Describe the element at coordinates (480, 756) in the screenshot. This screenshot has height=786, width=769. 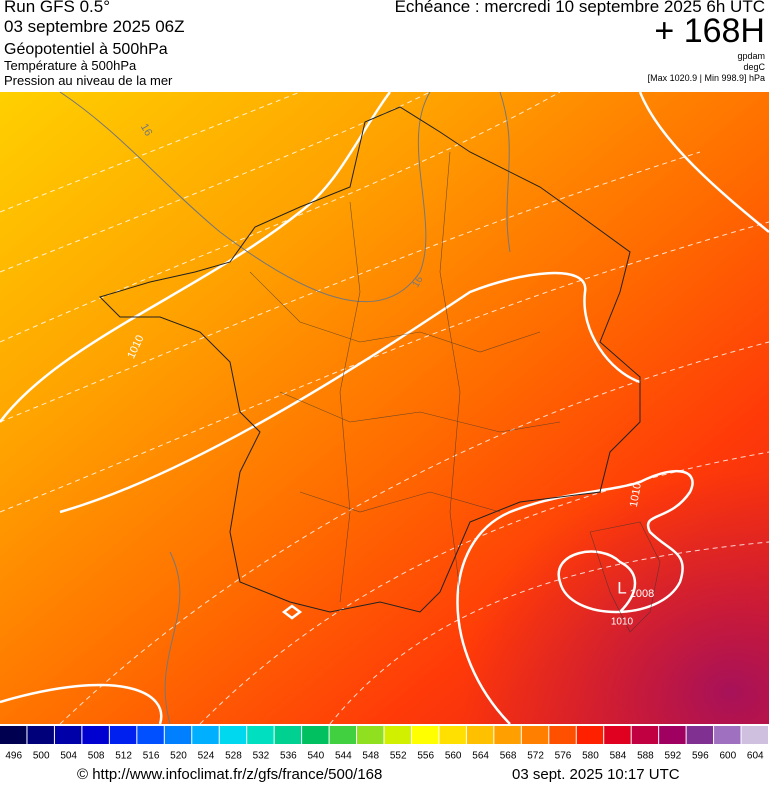
I see `colorbar-label: 564` at that location.